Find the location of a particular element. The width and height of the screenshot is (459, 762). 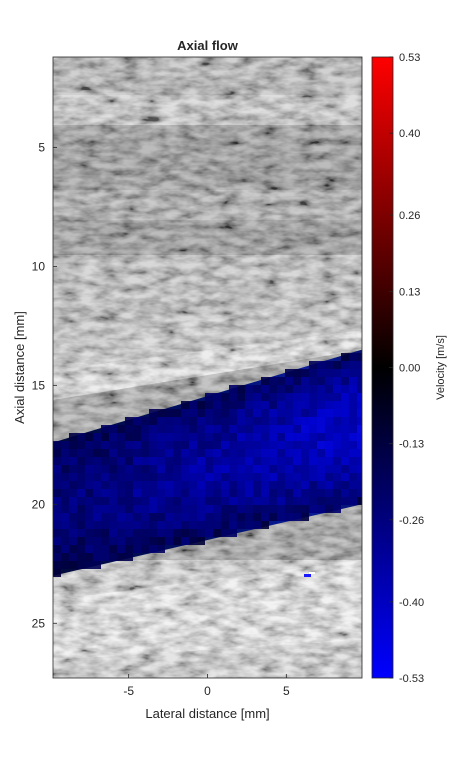

y-tick-label: 5 is located at coordinates (41, 147).